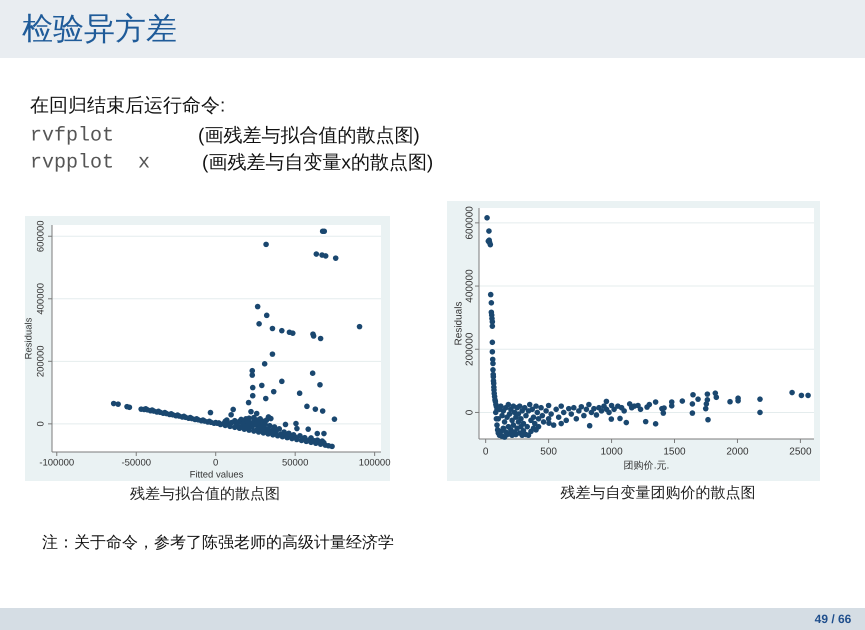  I want to click on x-axis-title: Fitted values, so click(217, 475).